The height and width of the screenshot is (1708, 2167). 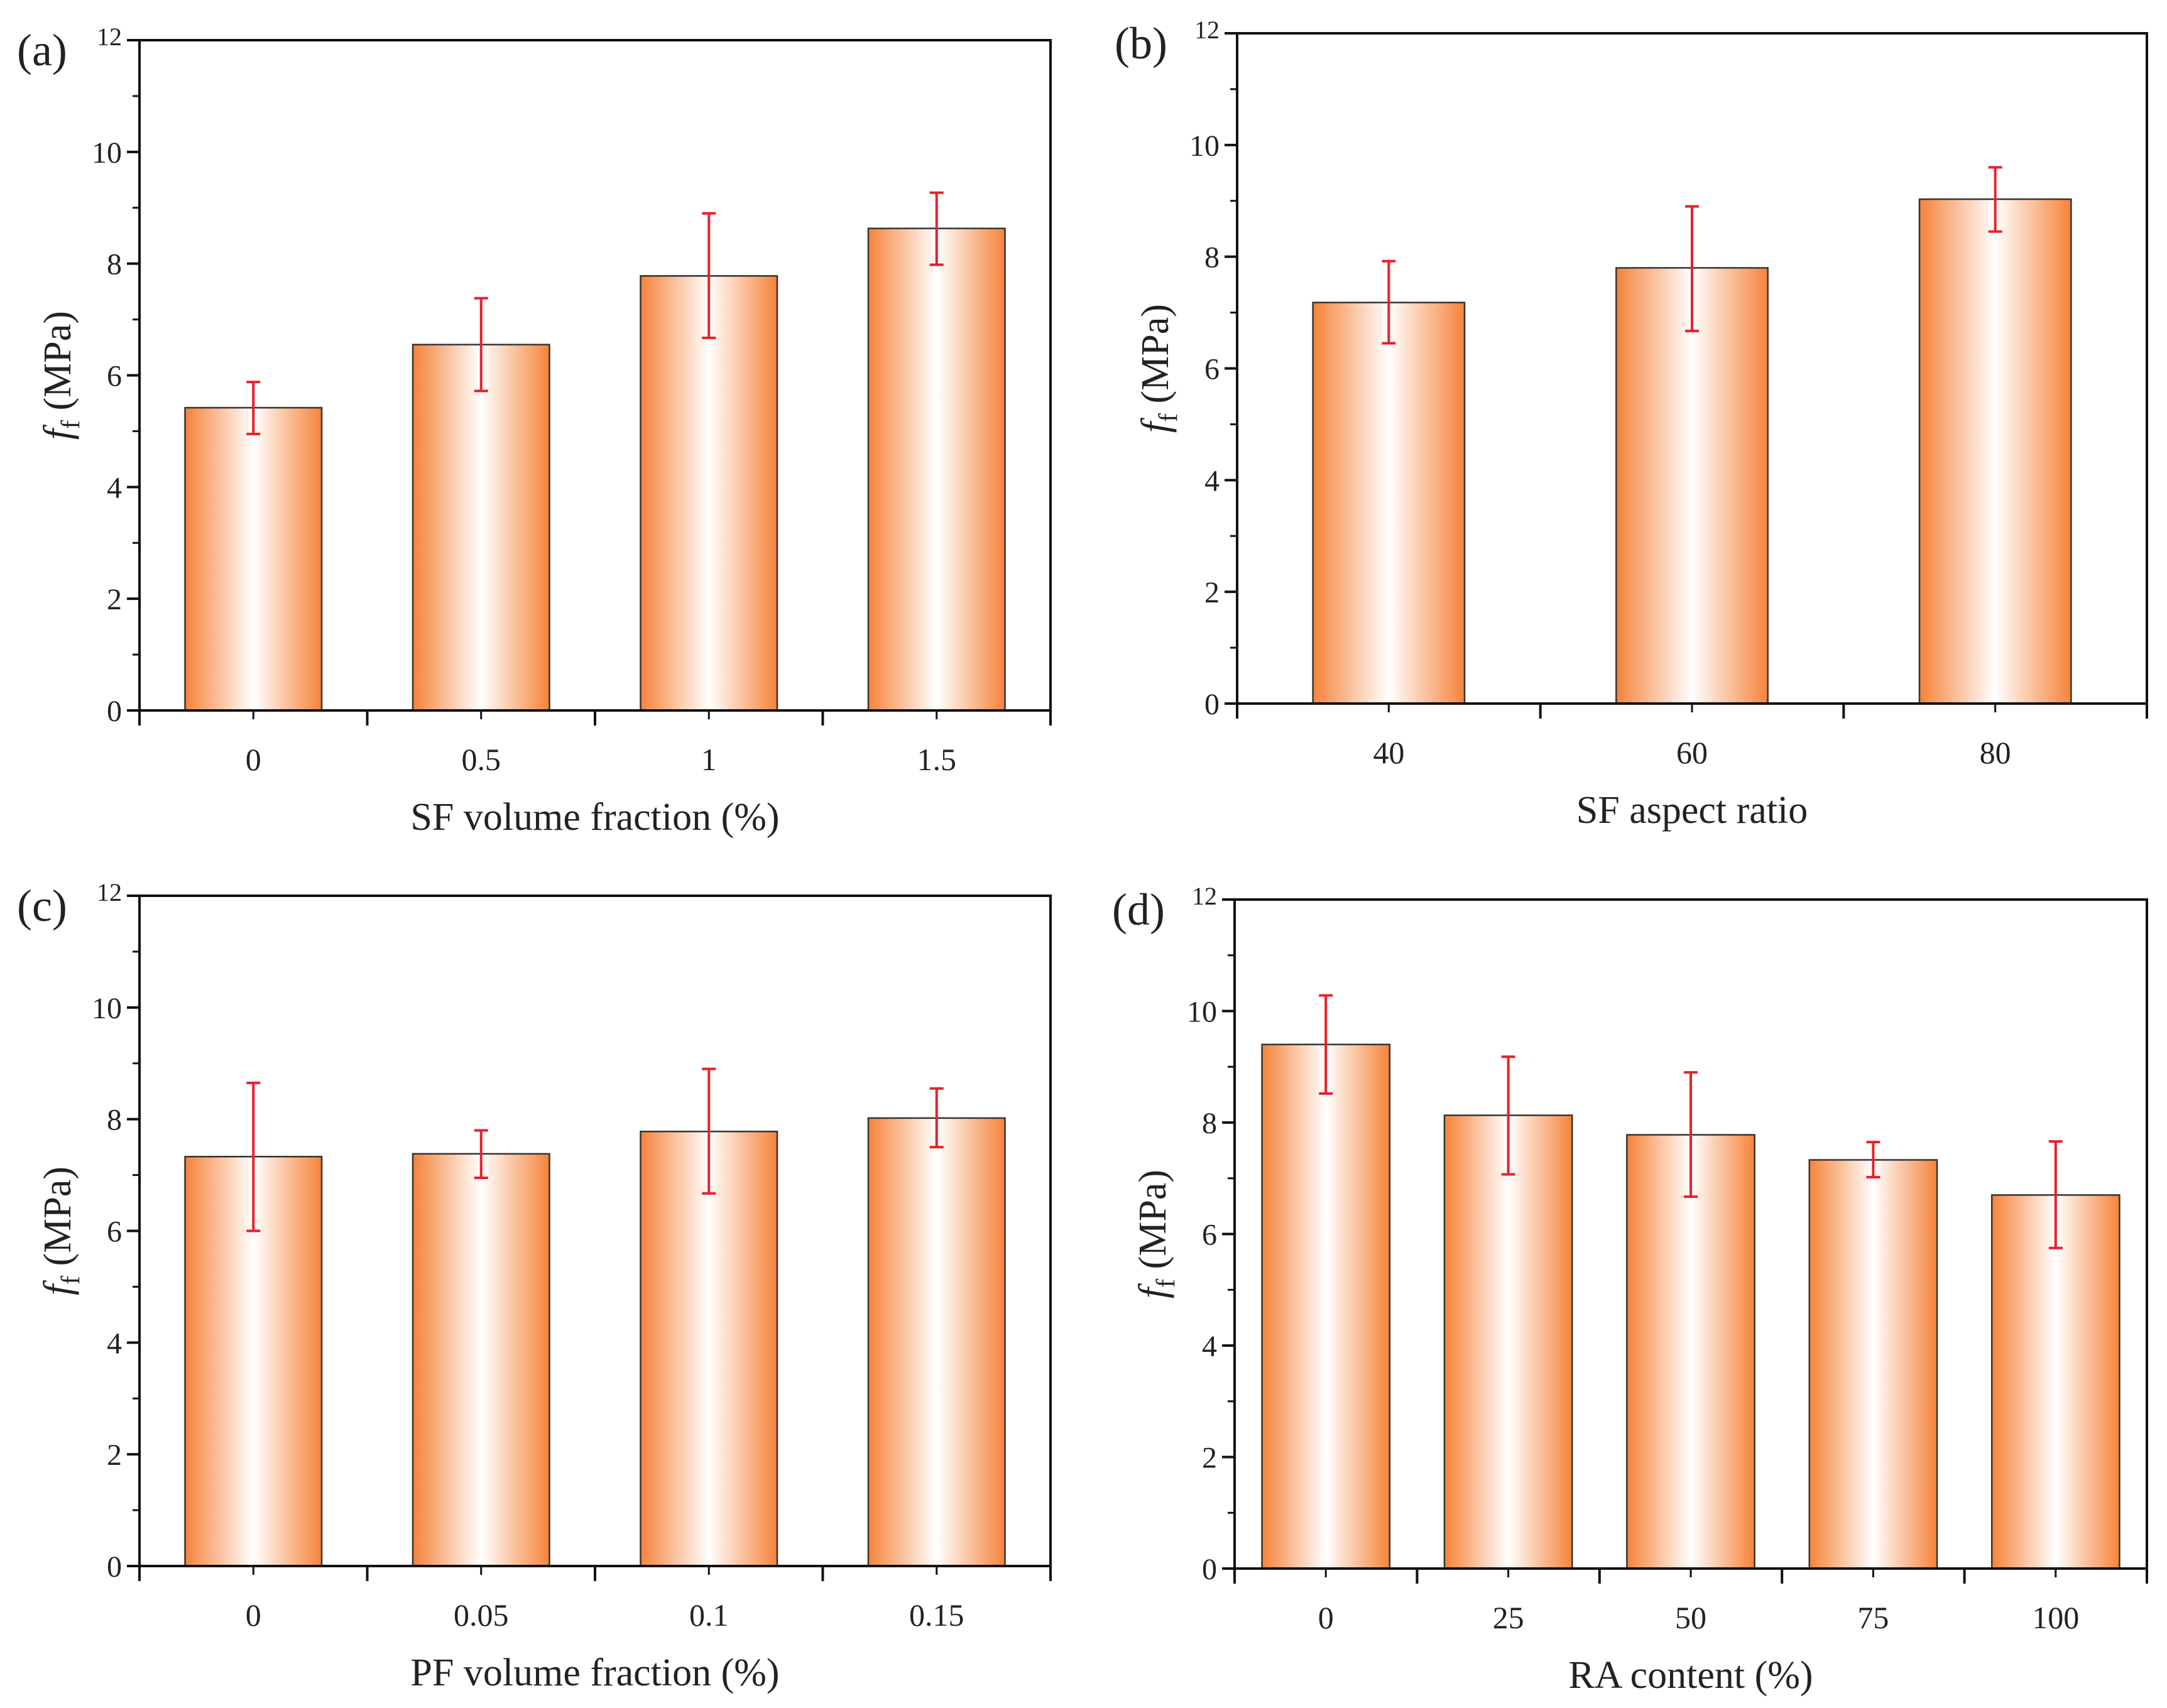 What do you see at coordinates (1138, 909) in the screenshot?
I see `panel-label: (d)` at bounding box center [1138, 909].